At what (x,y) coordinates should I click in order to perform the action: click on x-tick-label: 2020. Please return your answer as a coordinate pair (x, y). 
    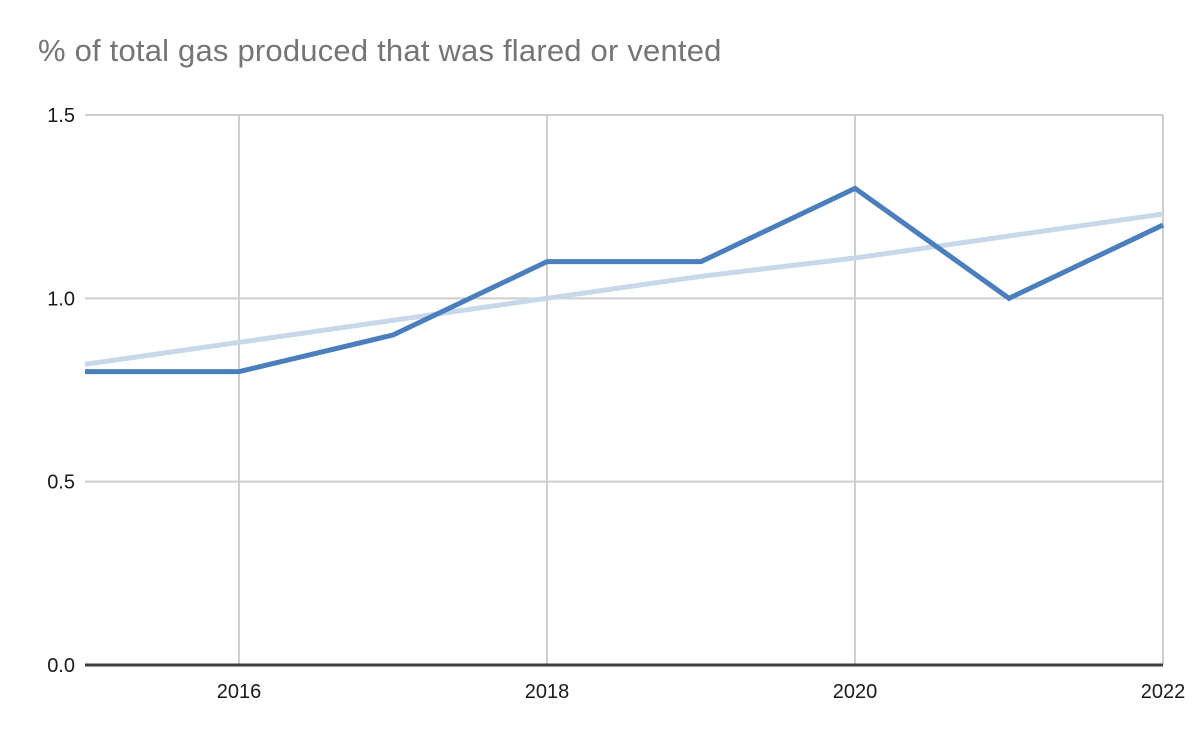
    Looking at the image, I should click on (855, 692).